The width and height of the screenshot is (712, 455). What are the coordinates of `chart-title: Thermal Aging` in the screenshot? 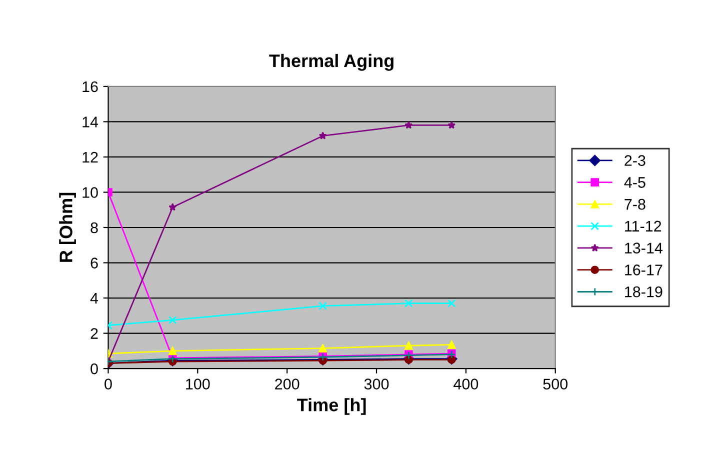 It's located at (331, 62).